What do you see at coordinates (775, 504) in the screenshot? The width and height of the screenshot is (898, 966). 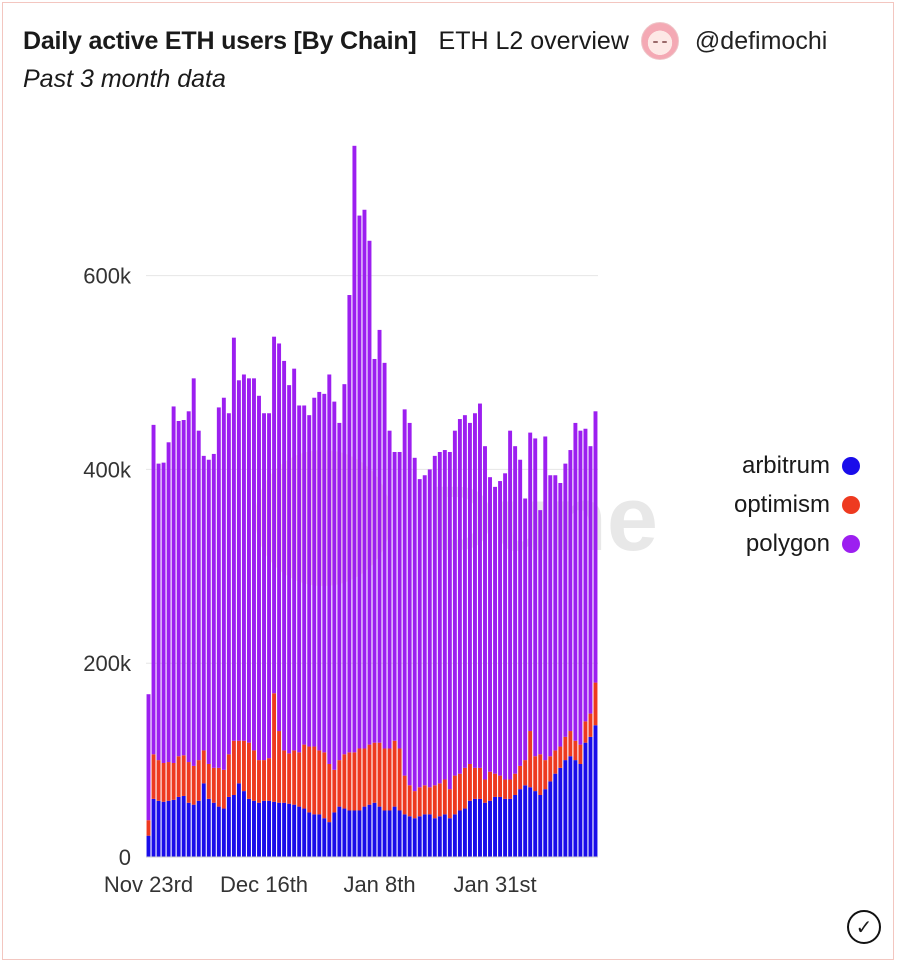 I see `legend-item-optimism: optimism` at bounding box center [775, 504].